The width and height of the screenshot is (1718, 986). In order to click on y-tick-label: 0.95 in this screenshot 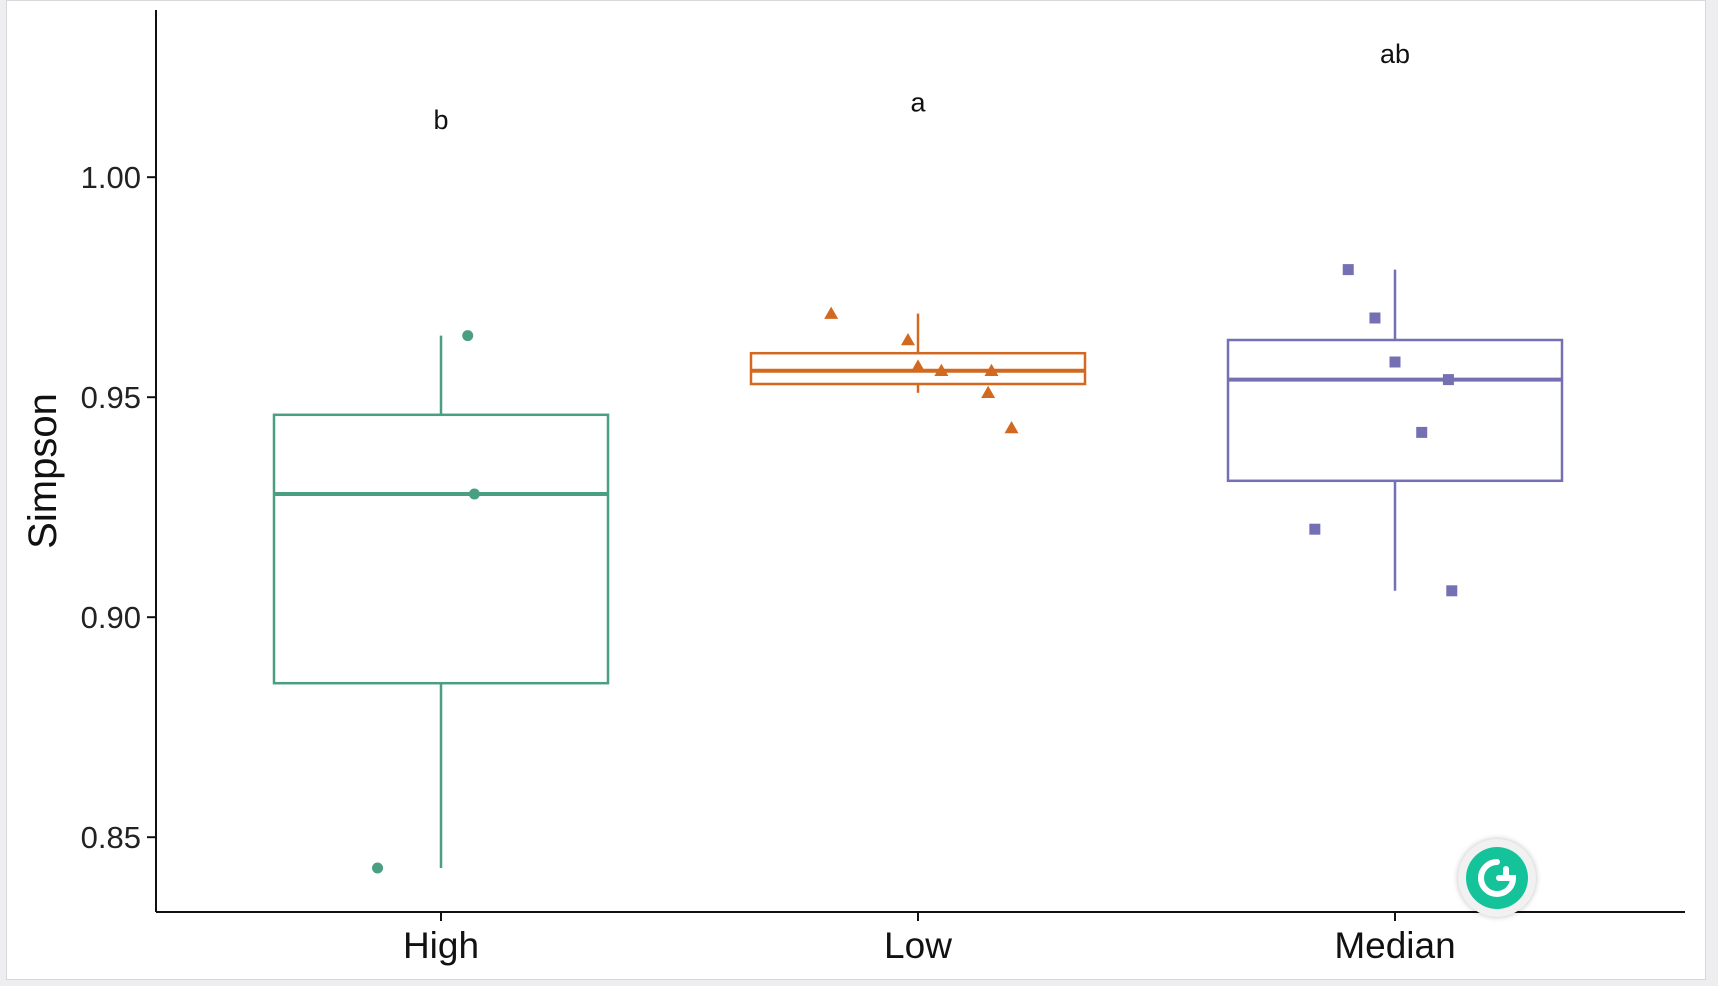, I will do `click(111, 397)`.